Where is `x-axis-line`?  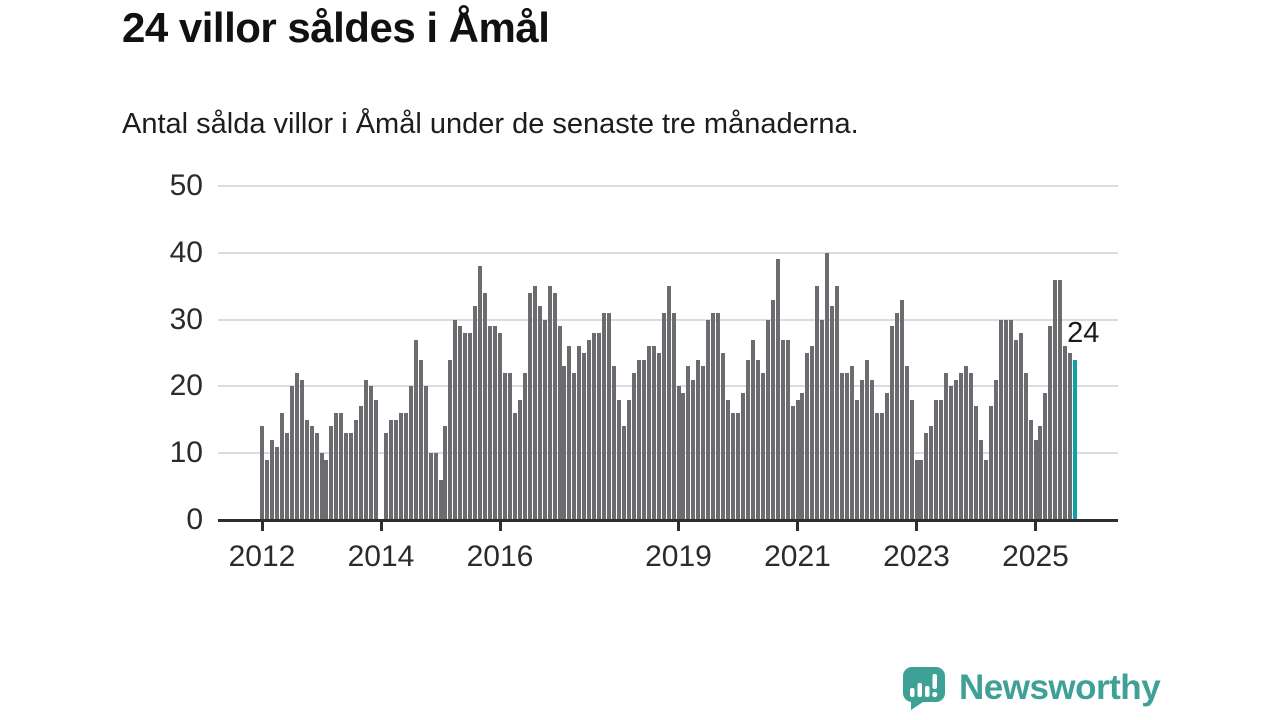 x-axis-line is located at coordinates (668, 520).